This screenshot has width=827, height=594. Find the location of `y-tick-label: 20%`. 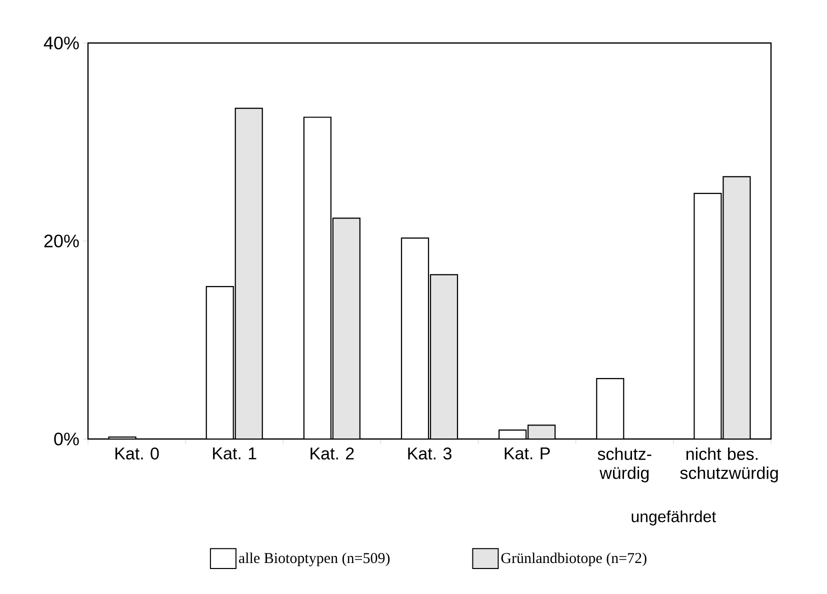

y-tick-label: 20% is located at coordinates (61, 241).